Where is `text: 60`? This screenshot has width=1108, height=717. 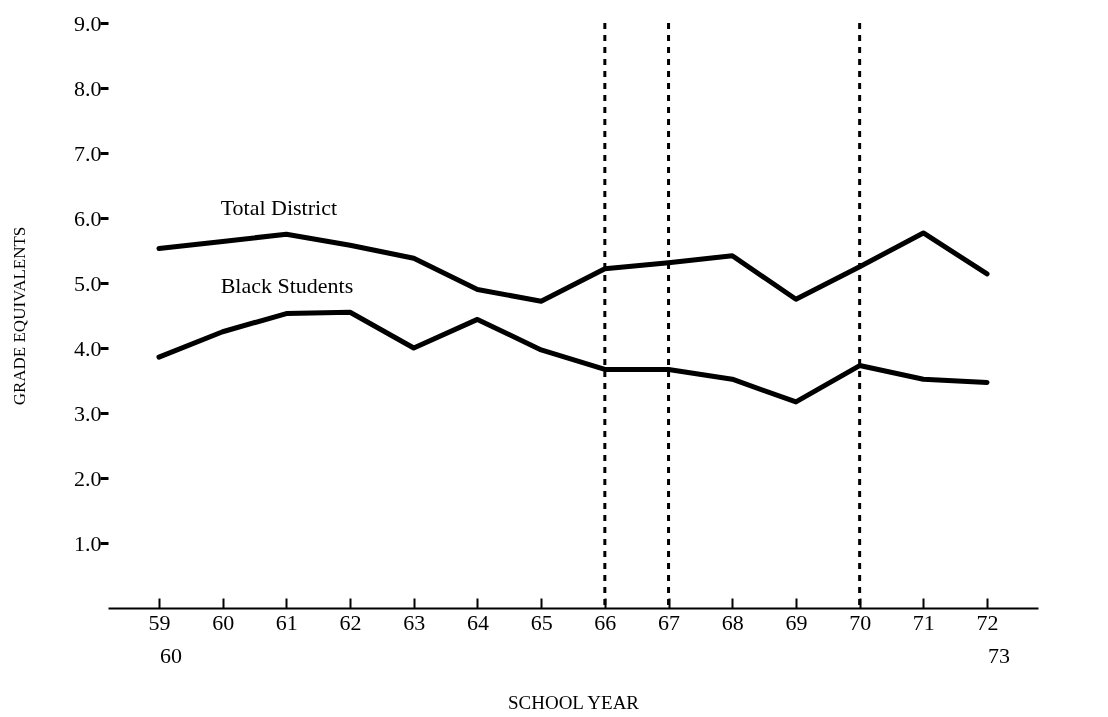 text: 60 is located at coordinates (170, 655).